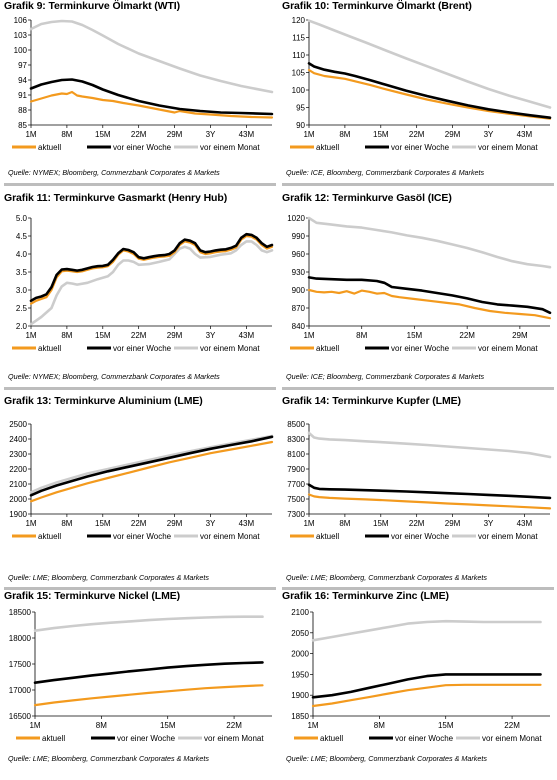 The height and width of the screenshot is (780, 557). What do you see at coordinates (22, 125) in the screenshot?
I see `y-tick-label: 85` at bounding box center [22, 125].